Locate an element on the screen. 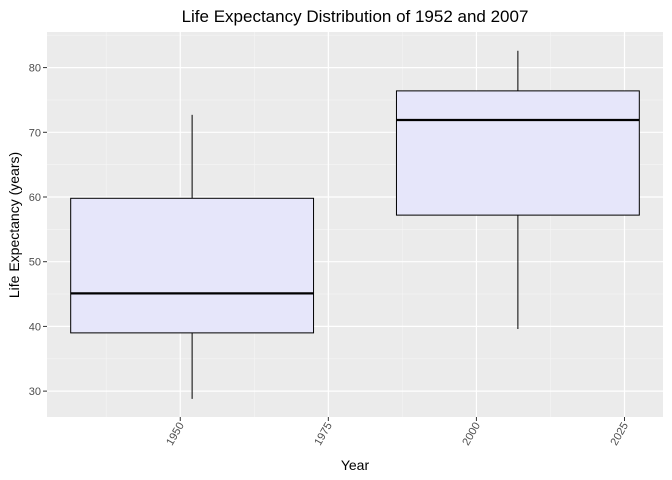 Image resolution: width=672 pixels, height=480 pixels. x-tick-label: 1975 is located at coordinates (323, 434).